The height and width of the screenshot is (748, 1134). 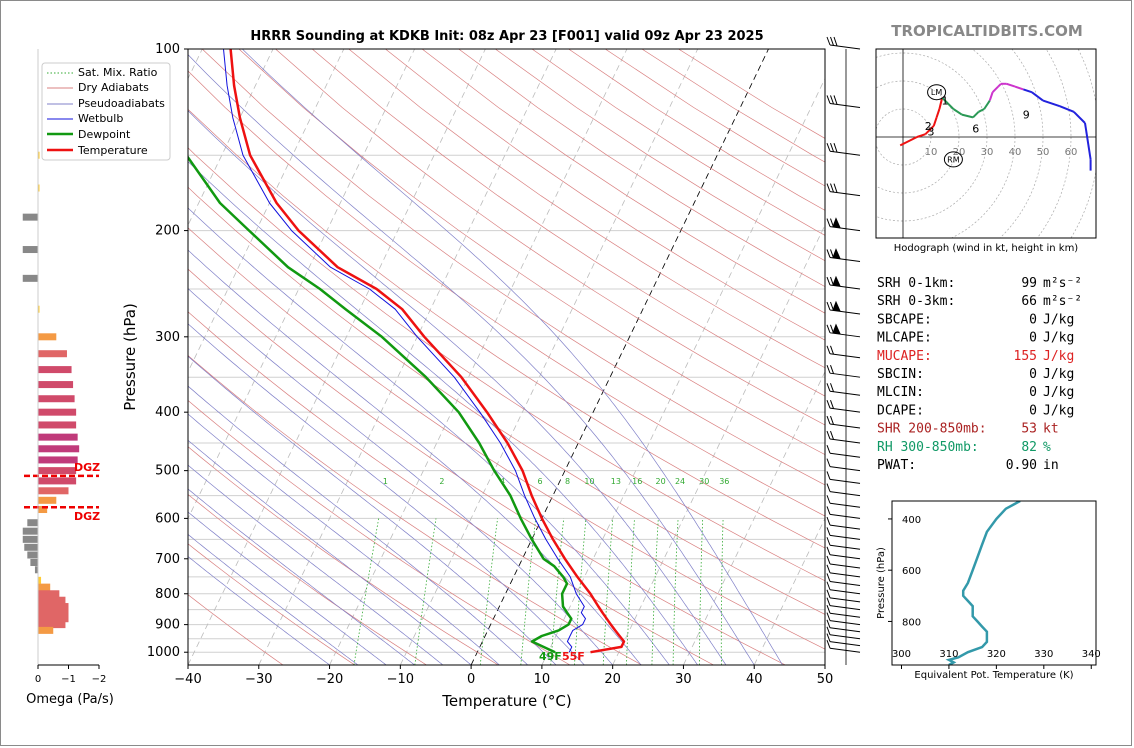 I want to click on storm-motion-label: RM, so click(x=953, y=159).